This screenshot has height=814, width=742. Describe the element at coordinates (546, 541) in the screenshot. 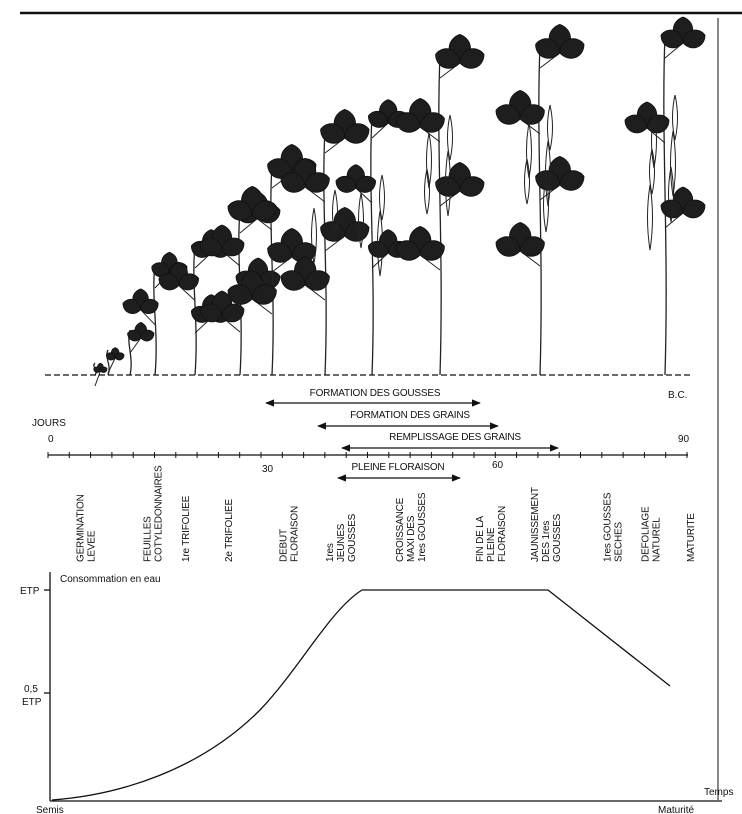

I see `stage-label: DES 1res` at that location.